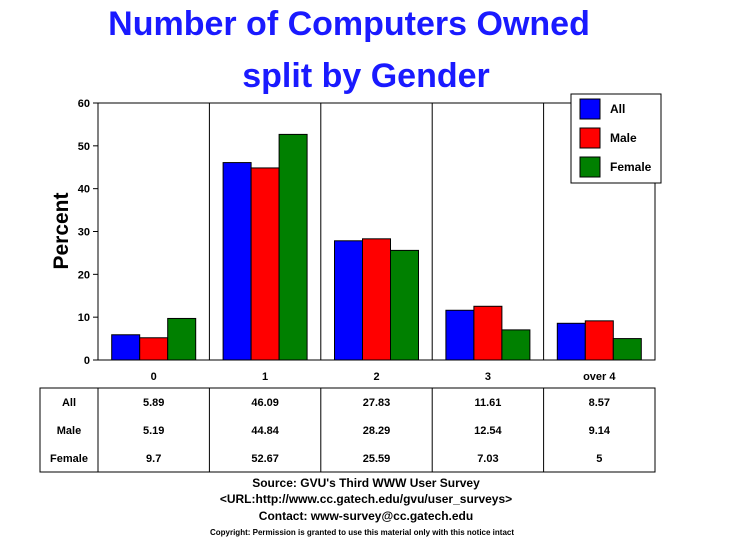  I want to click on legend: All Male Female, so click(616, 138).